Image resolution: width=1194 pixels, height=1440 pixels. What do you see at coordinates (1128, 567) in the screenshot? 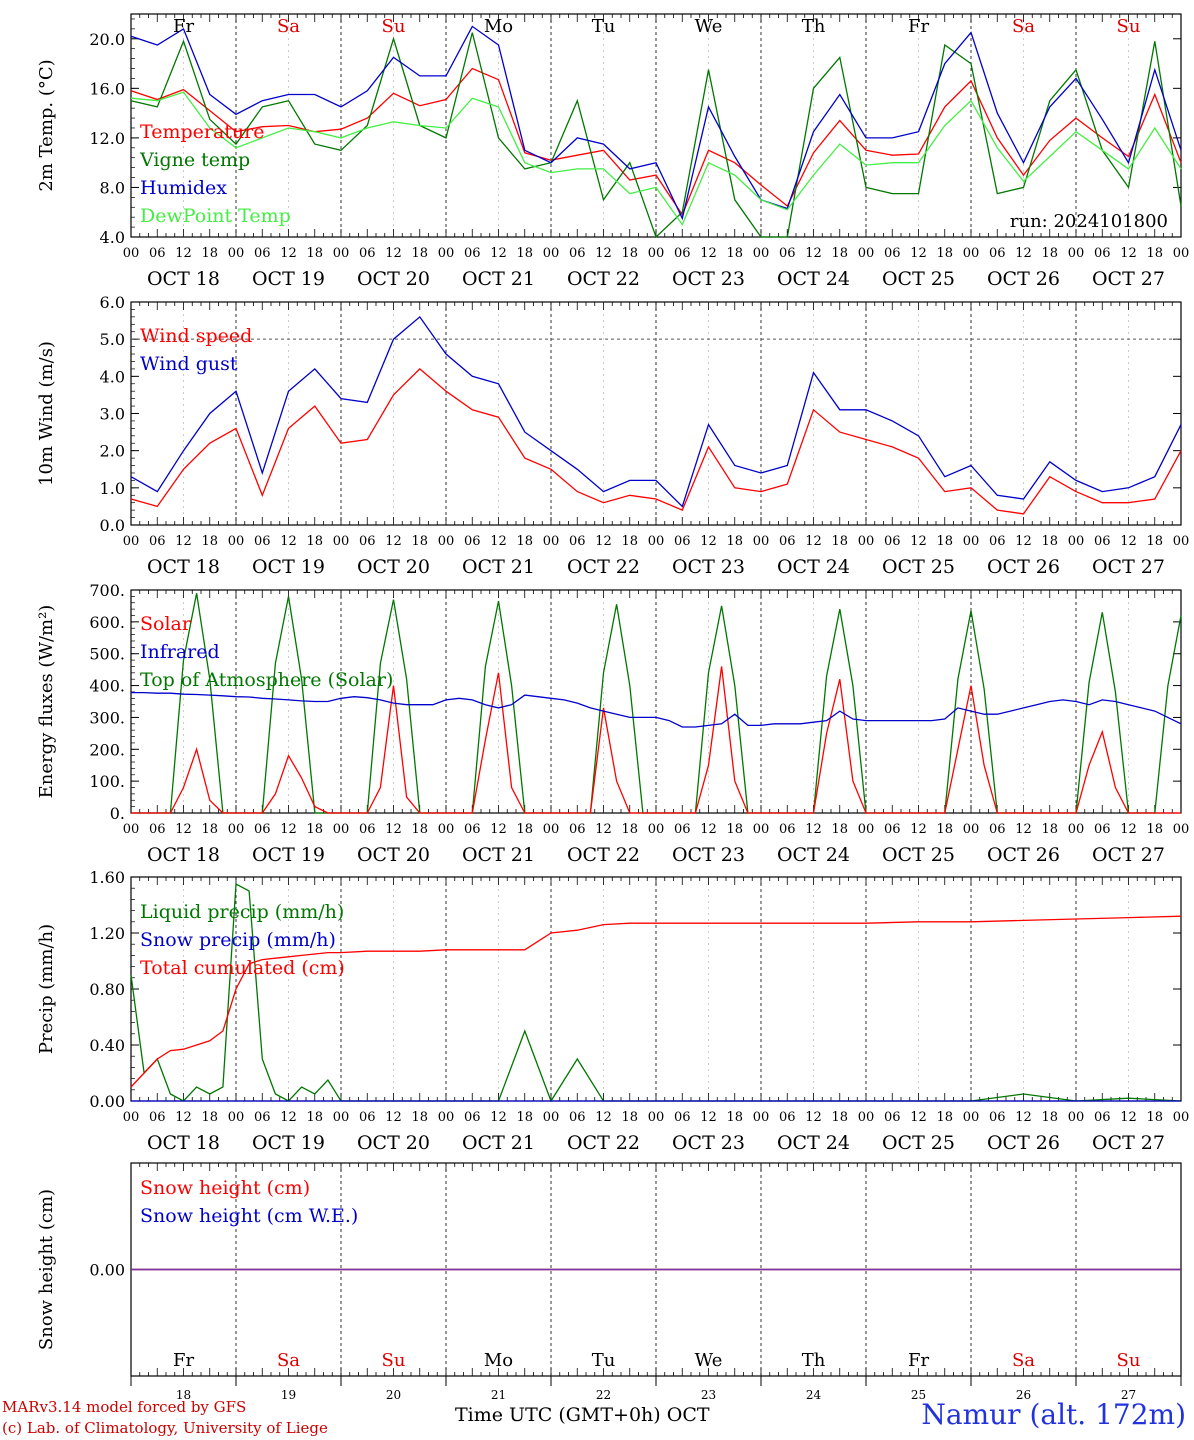
I see `day-label: OCT 27` at bounding box center [1128, 567].